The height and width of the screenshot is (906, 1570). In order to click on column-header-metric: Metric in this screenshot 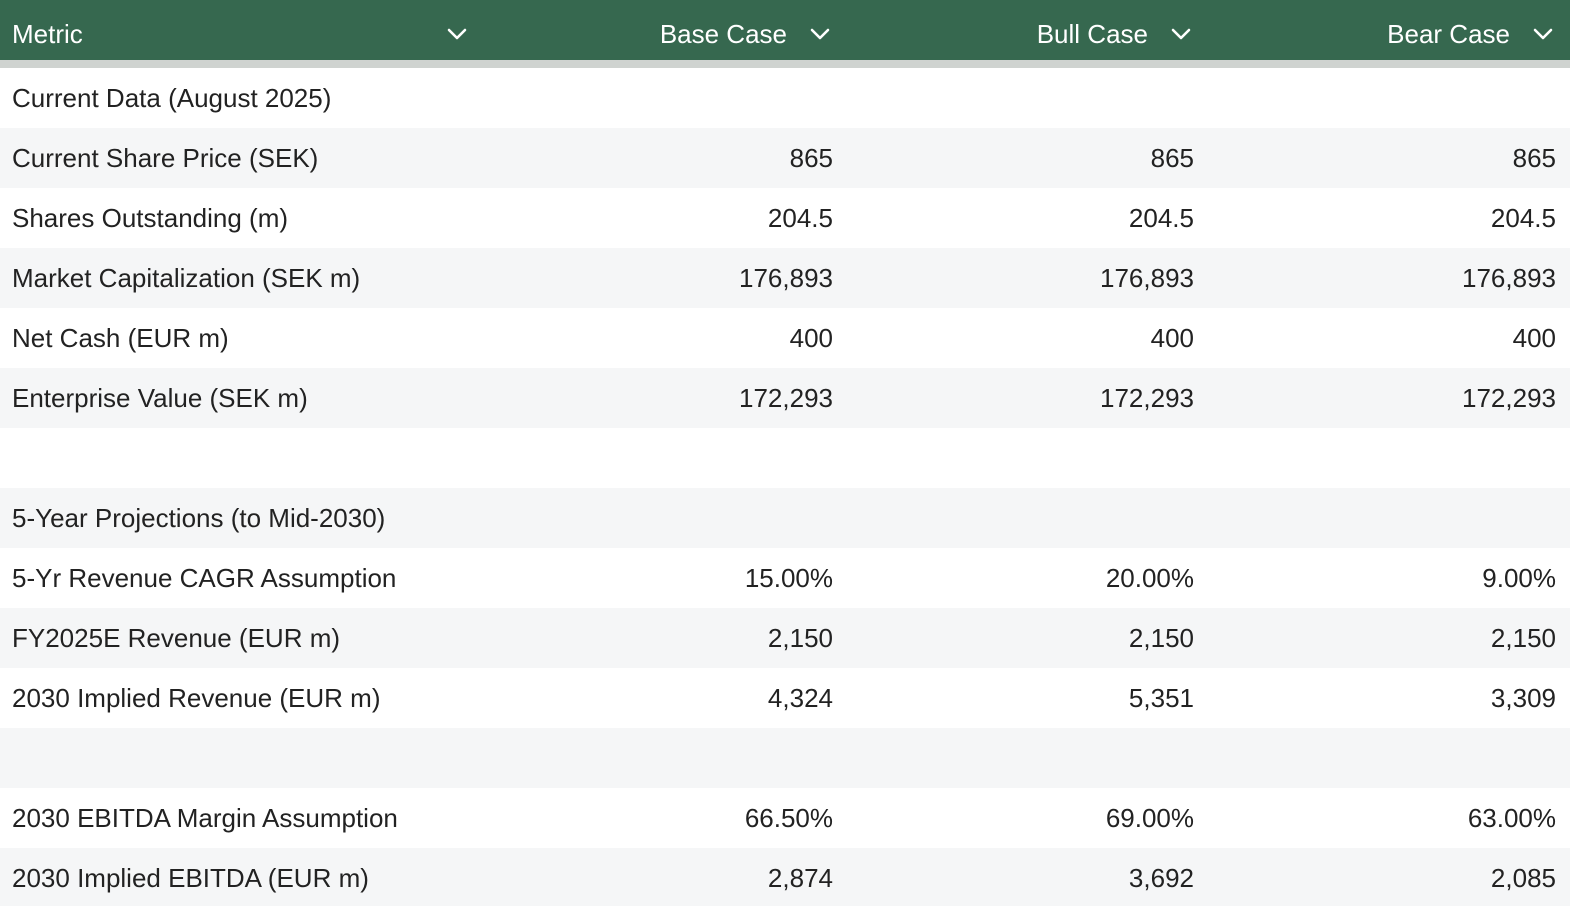, I will do `click(239, 34)`.